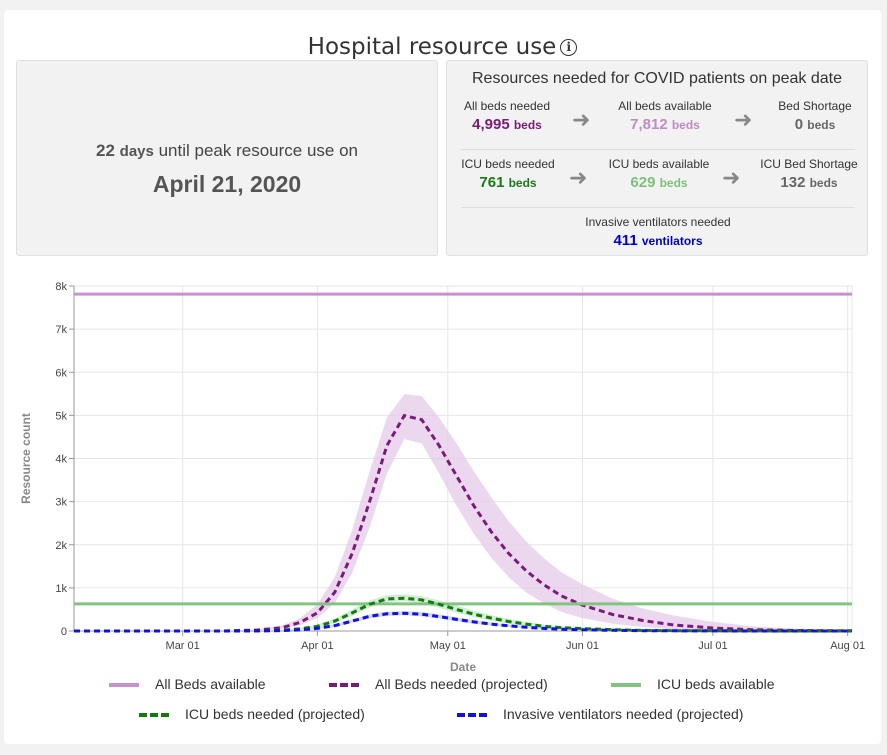  Describe the element at coordinates (793, 182) in the screenshot. I see `icu-bed-shortage-value: 132` at that location.